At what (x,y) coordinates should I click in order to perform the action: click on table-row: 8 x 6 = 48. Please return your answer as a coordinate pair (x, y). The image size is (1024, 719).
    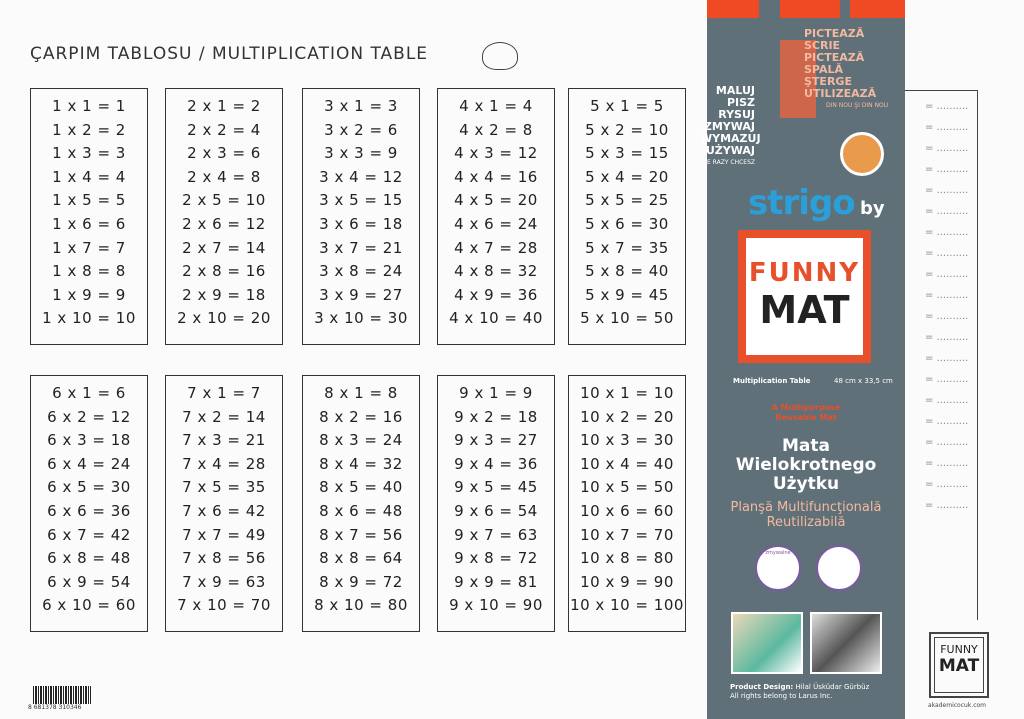
    Looking at the image, I should click on (361, 510).